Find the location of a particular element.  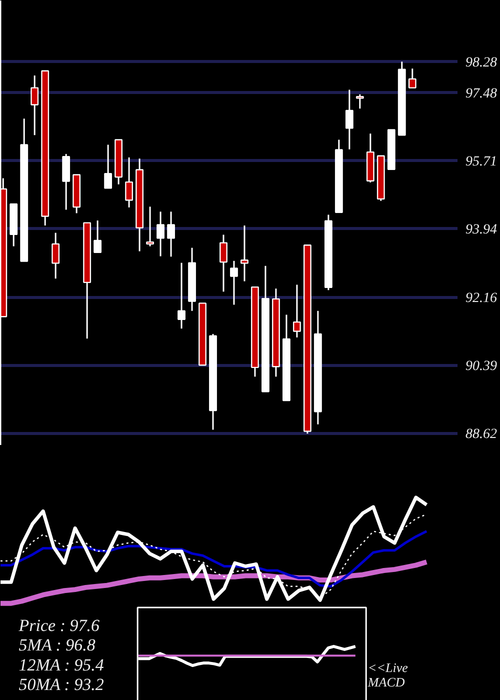

text: 5MA : 96.8 is located at coordinates (57, 645).